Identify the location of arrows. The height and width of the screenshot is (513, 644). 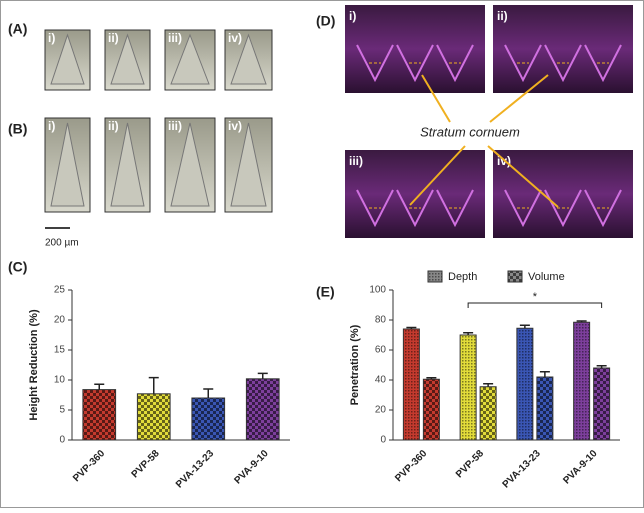
(484, 141).